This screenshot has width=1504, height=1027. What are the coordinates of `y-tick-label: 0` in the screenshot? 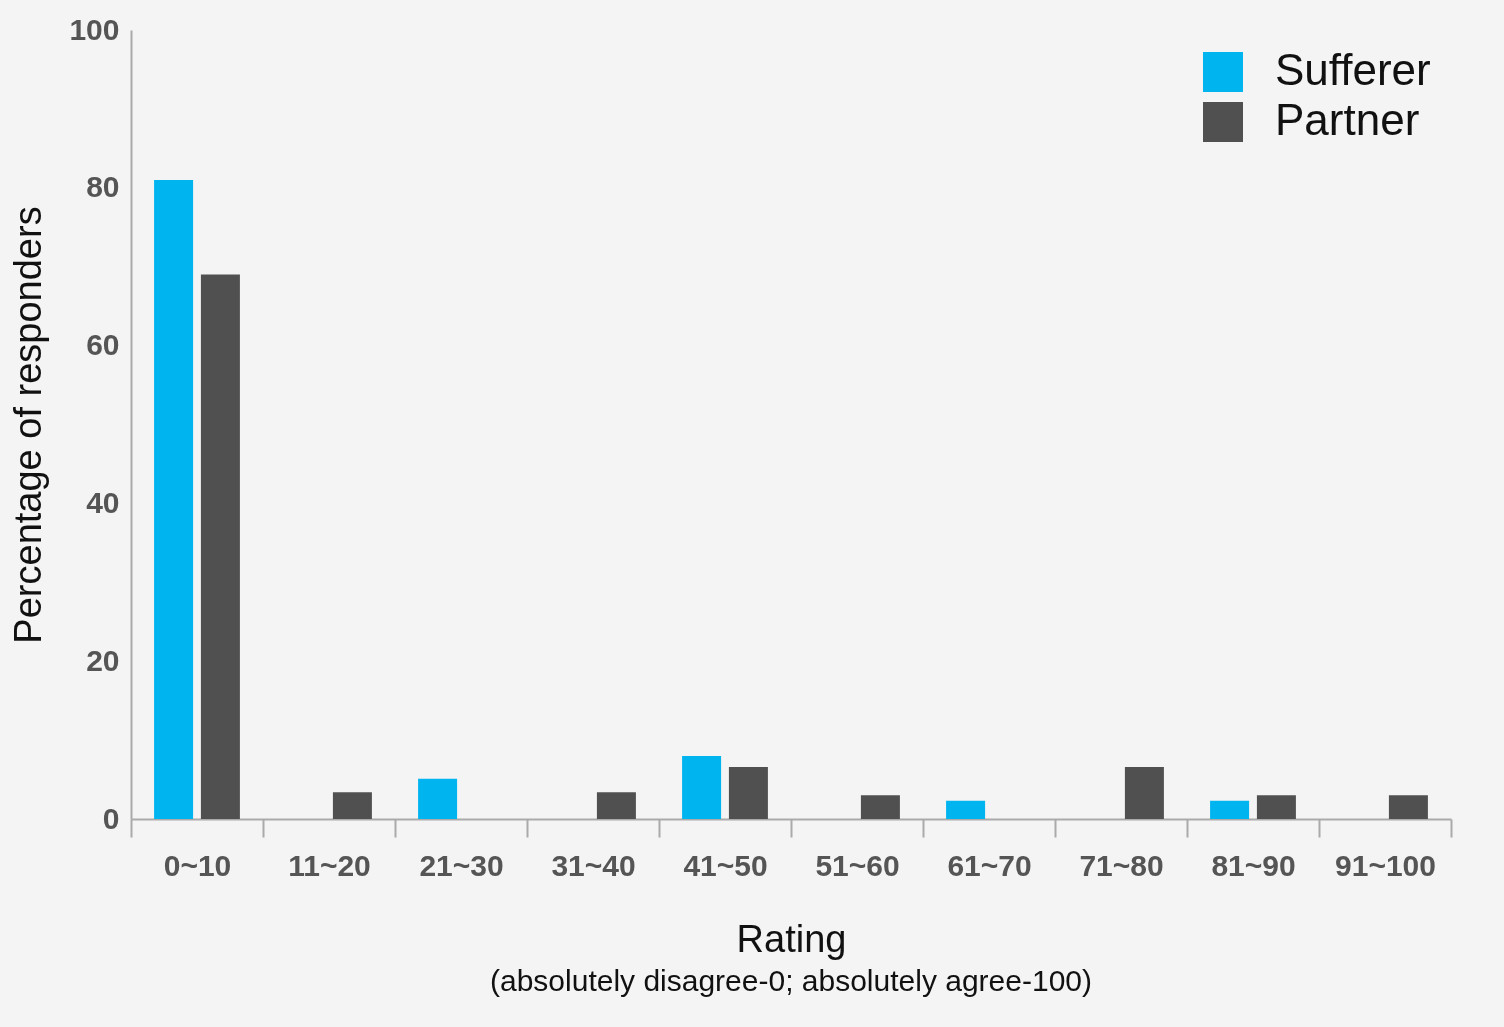 It's located at (111, 818).